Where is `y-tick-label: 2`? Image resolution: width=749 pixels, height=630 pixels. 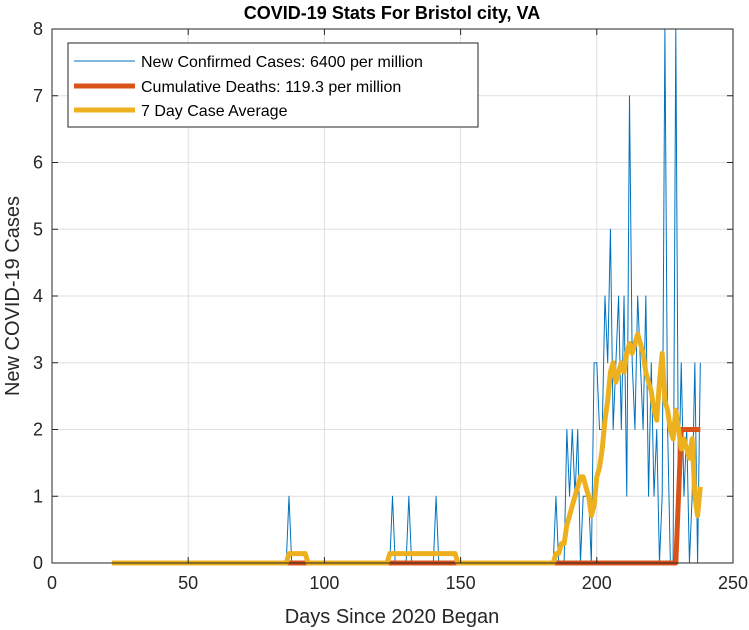
y-tick-label: 2 is located at coordinates (38, 430).